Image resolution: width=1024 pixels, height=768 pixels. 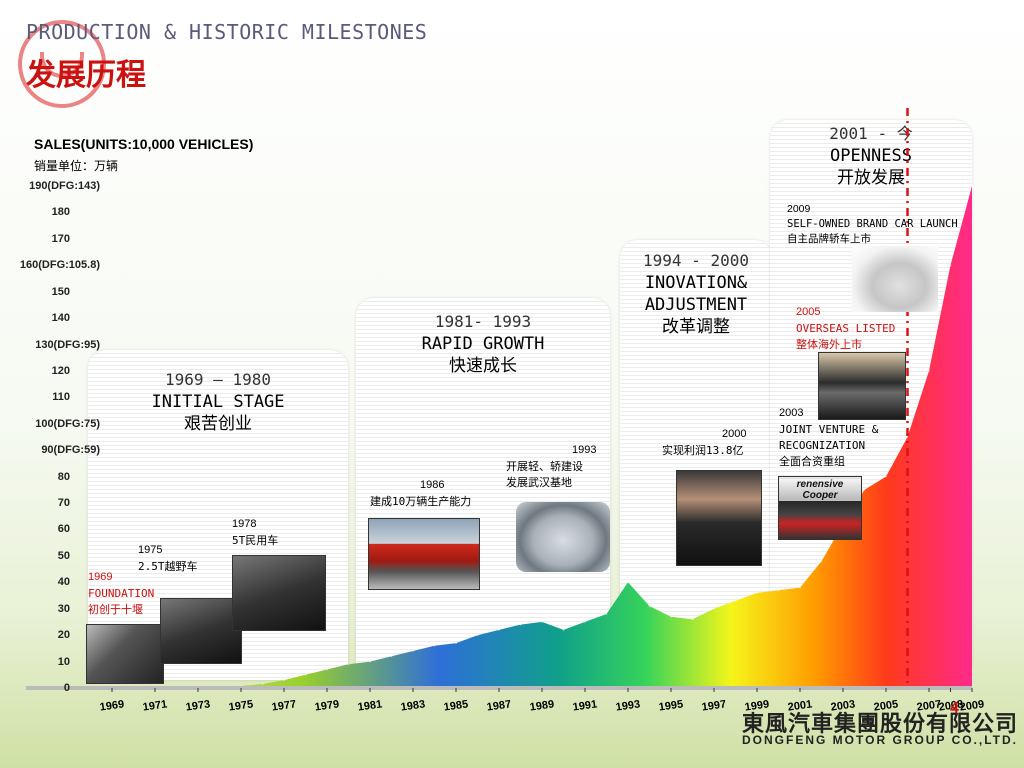 What do you see at coordinates (327, 669) in the screenshot?
I see `data-point-1979` at bounding box center [327, 669].